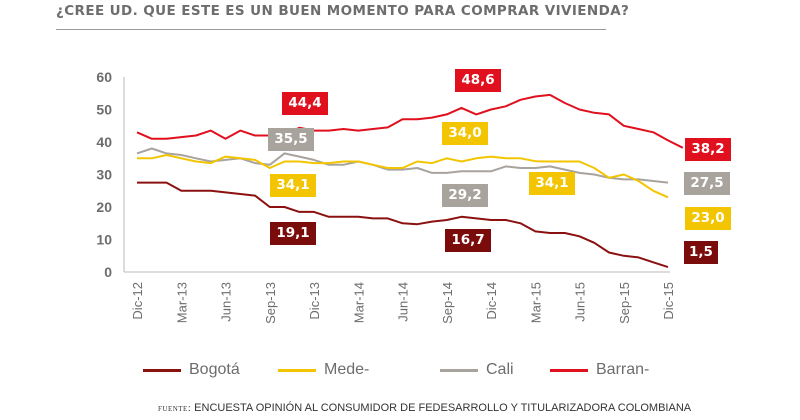  I want to click on label-barranquilla-44-4: 44,4, so click(305, 103).